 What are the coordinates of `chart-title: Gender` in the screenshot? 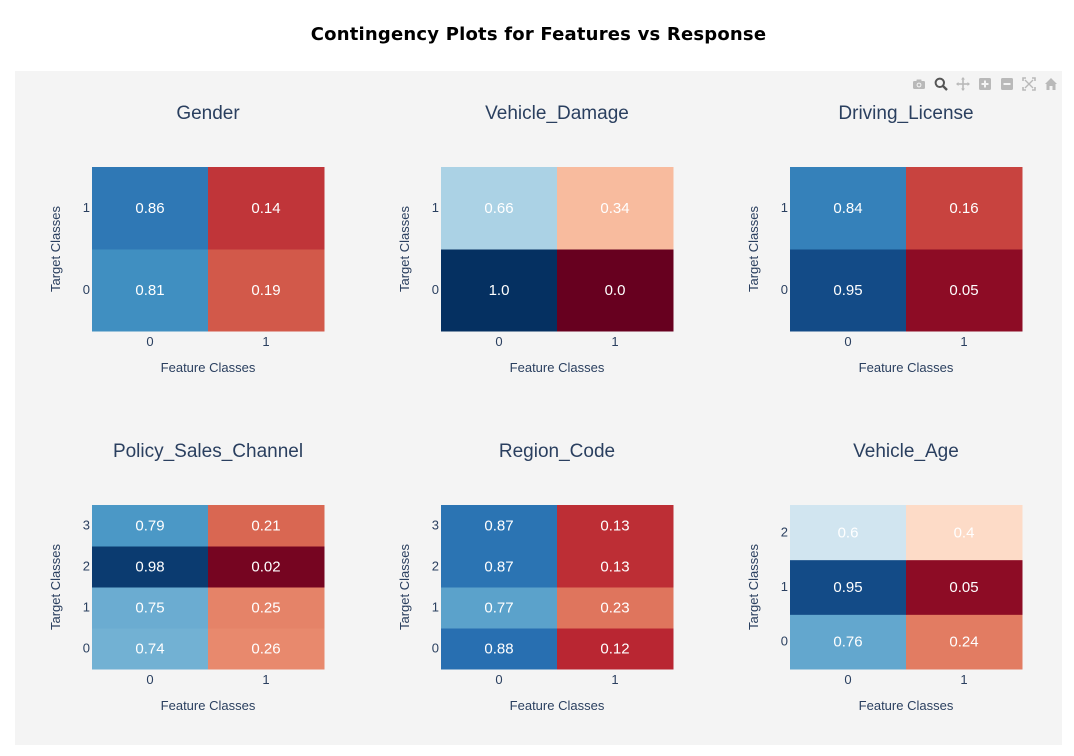 It's located at (208, 113).